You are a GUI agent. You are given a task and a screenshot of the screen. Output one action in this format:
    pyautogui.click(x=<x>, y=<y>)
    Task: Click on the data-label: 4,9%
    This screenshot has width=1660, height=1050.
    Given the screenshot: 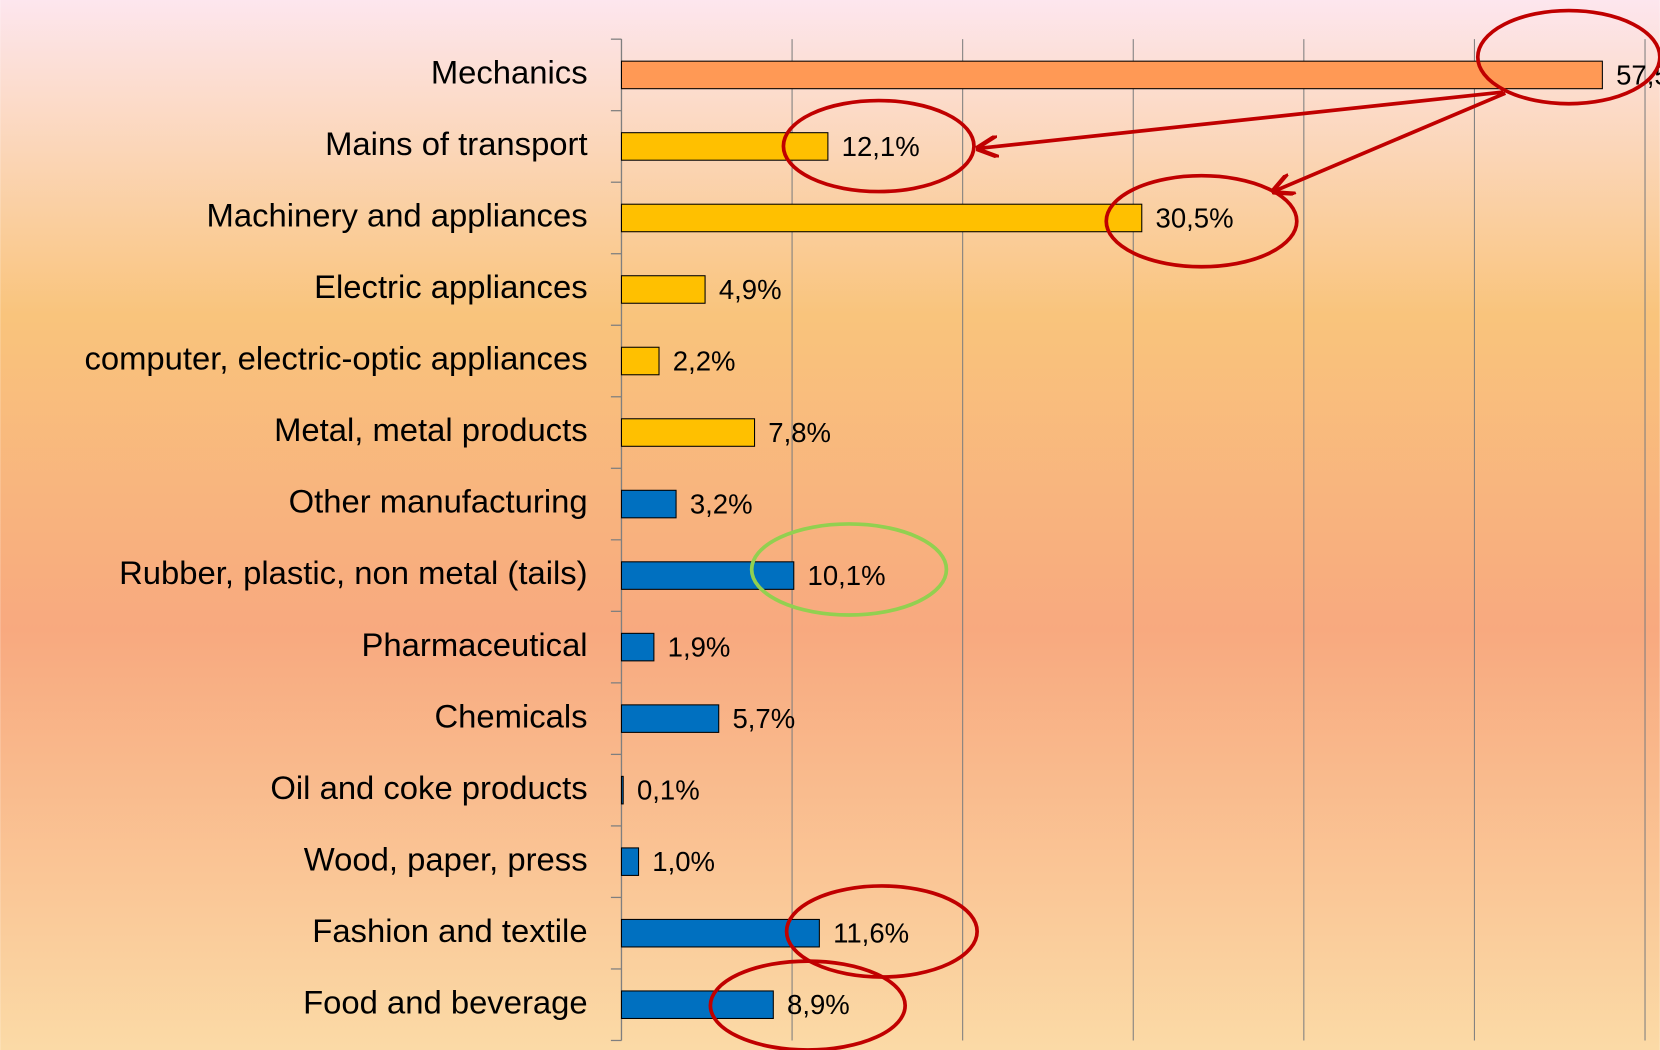 What is the action you would take?
    pyautogui.click(x=750, y=289)
    